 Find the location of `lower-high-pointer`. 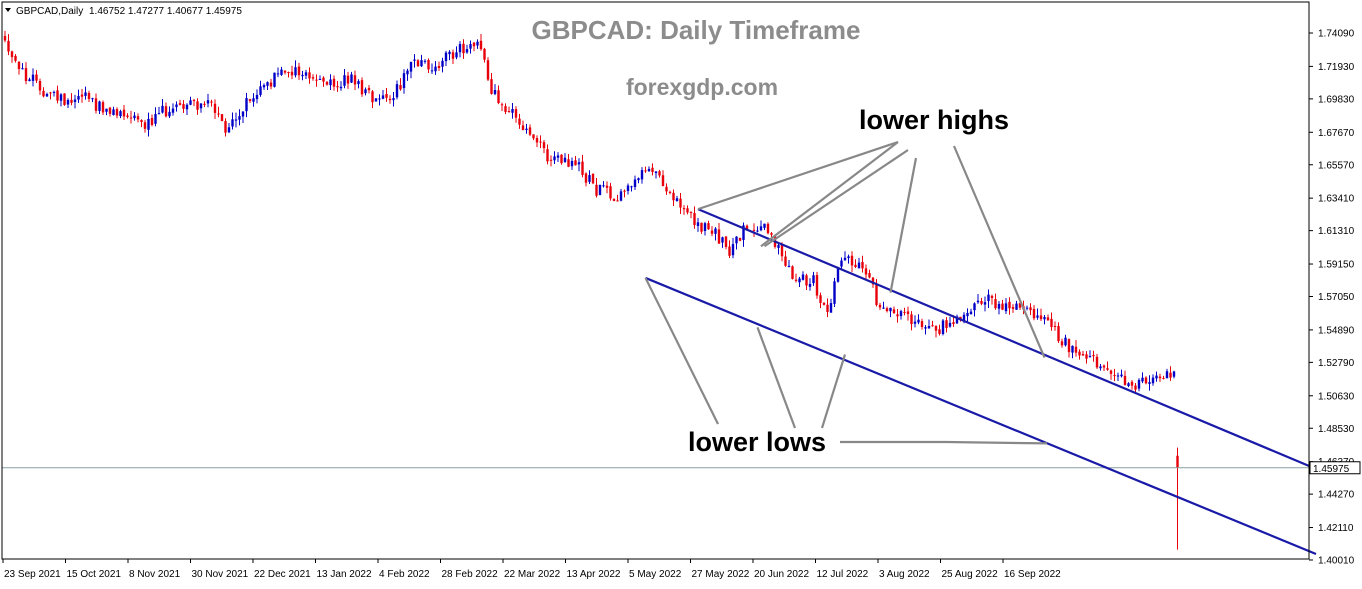

lower-high-pointer is located at coordinates (903, 225).